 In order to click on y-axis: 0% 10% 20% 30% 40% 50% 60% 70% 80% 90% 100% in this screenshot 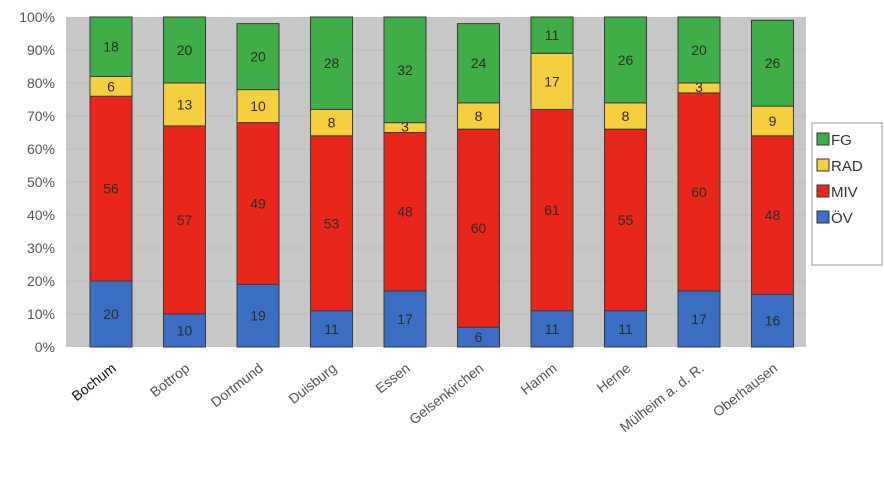, I will do `click(37, 182)`.